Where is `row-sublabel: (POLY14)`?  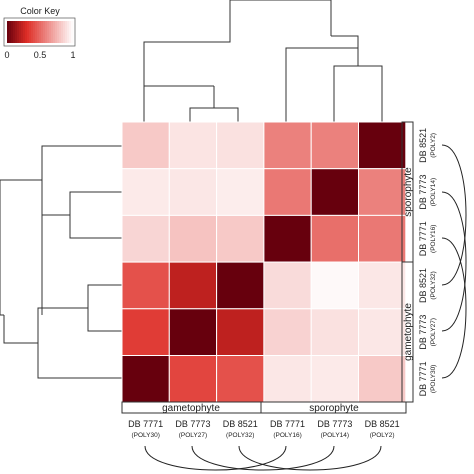
row-sublabel: (POLY14) is located at coordinates (433, 192).